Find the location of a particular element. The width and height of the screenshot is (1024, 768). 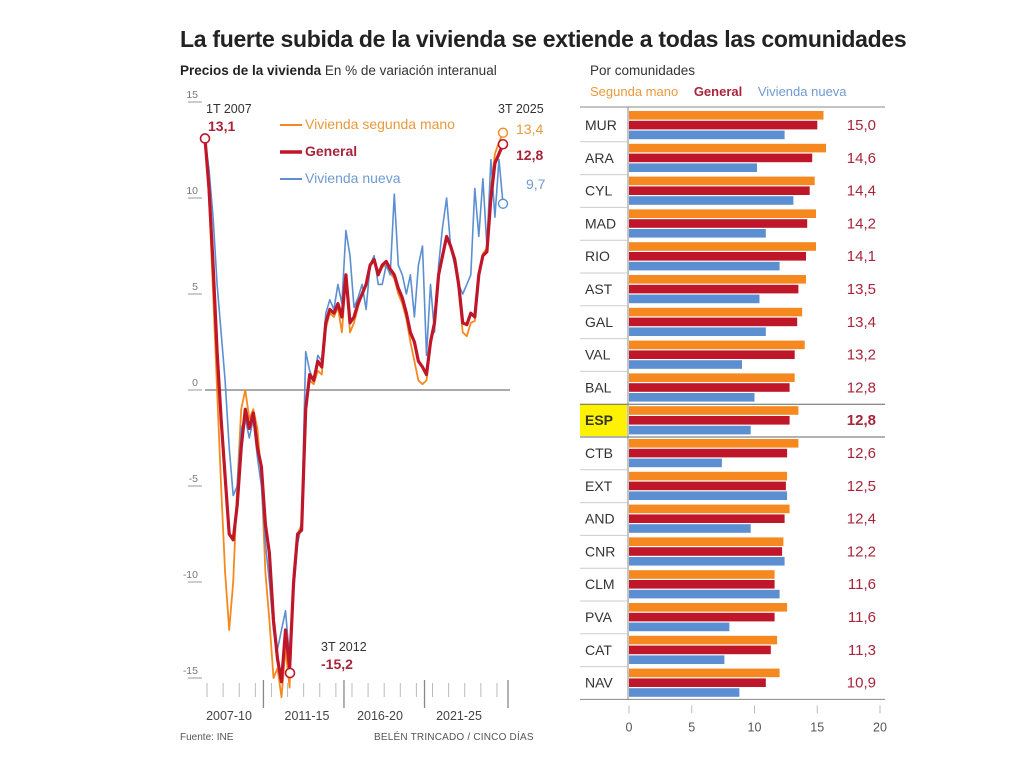

annotation-value-end-nueva: 9,7 is located at coordinates (536, 184).